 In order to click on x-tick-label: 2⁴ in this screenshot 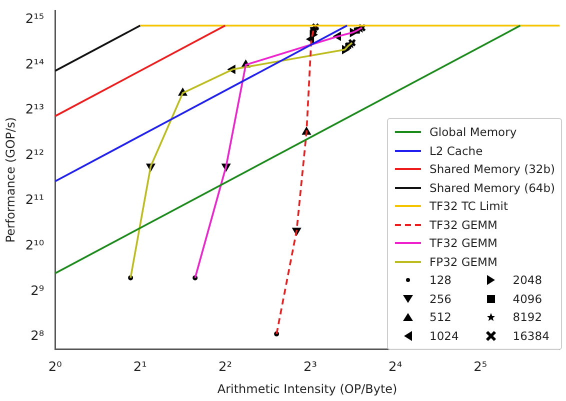, I will do `click(395, 368)`.